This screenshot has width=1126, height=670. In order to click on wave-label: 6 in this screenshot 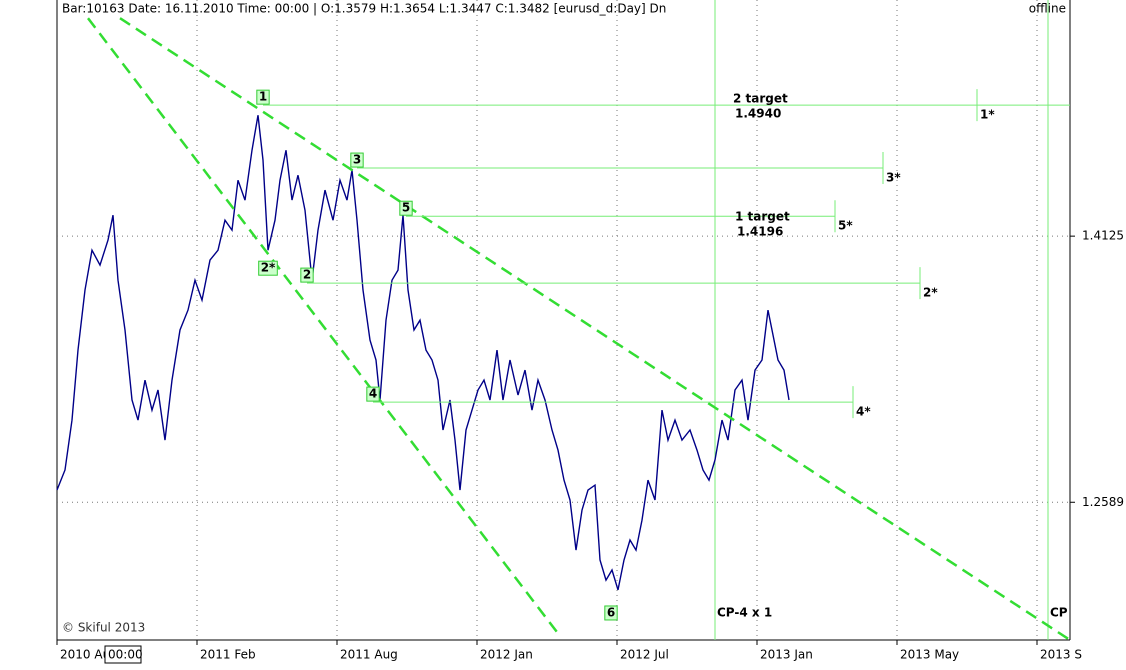, I will do `click(611, 612)`.